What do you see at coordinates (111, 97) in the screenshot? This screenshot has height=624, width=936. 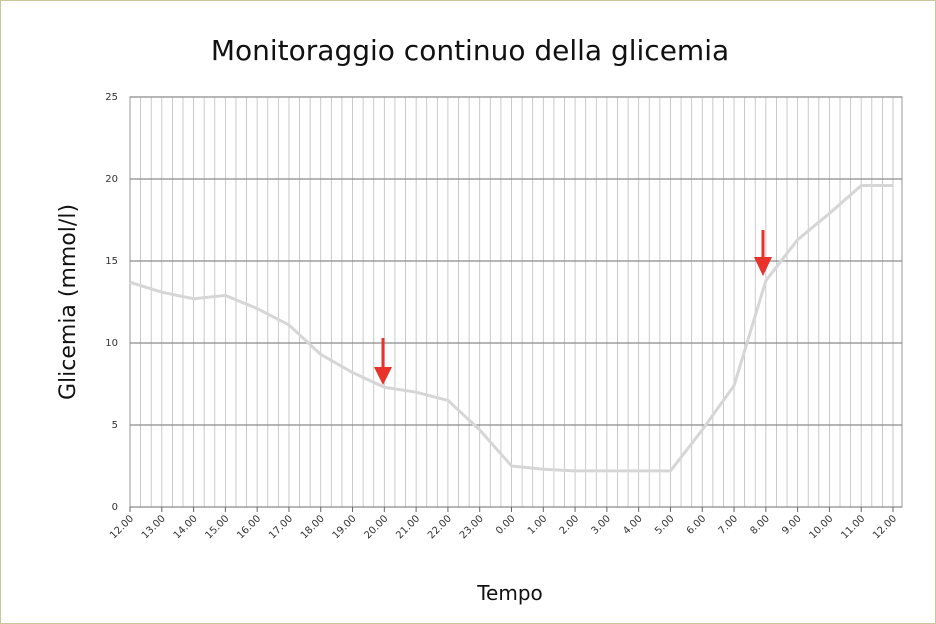 I see `y-tick-label: 25` at bounding box center [111, 97].